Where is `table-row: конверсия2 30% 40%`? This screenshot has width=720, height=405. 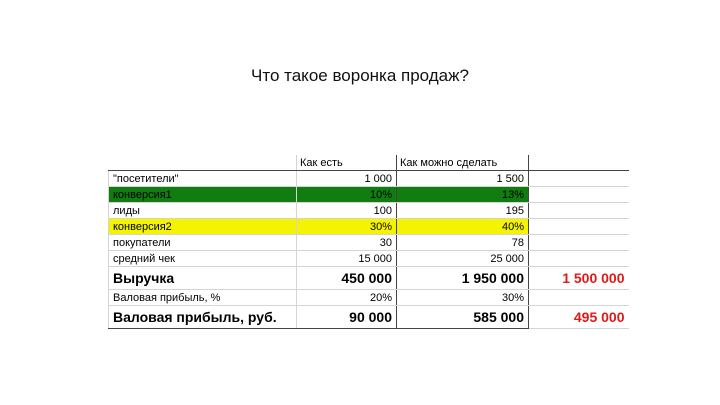 table-row: конверсия2 30% 40% is located at coordinates (368, 226).